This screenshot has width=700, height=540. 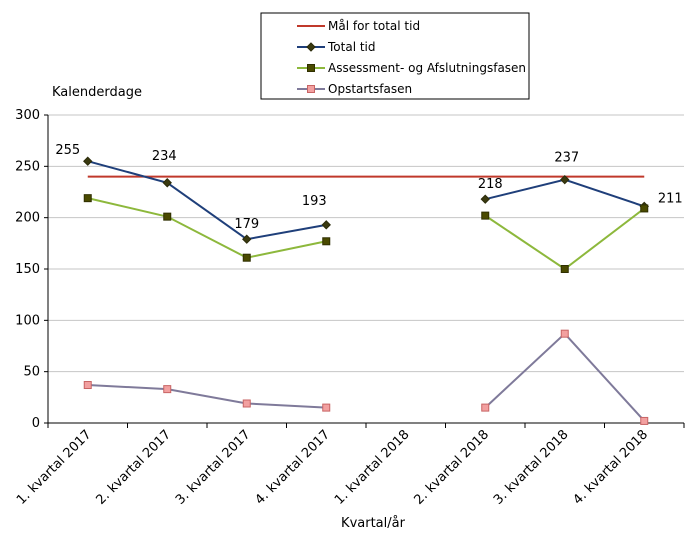 I want to click on data-label: 179, so click(x=246, y=224).